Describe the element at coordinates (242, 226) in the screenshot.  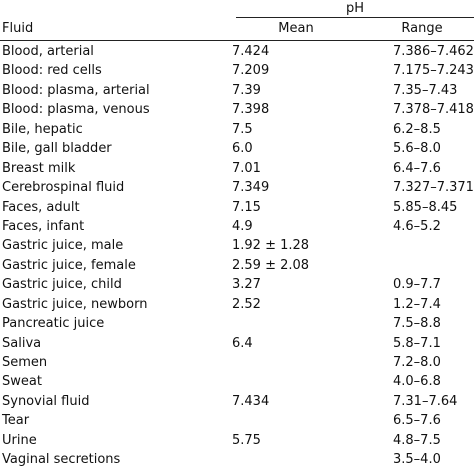
I see `mean-cell: 4.9` at that location.